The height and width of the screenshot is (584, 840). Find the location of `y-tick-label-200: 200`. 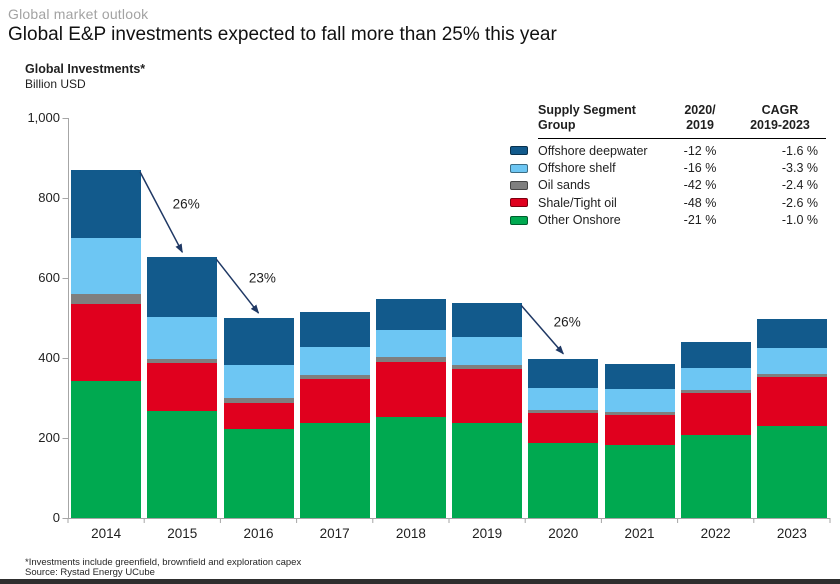

y-tick-label-200: 200 is located at coordinates (49, 437).